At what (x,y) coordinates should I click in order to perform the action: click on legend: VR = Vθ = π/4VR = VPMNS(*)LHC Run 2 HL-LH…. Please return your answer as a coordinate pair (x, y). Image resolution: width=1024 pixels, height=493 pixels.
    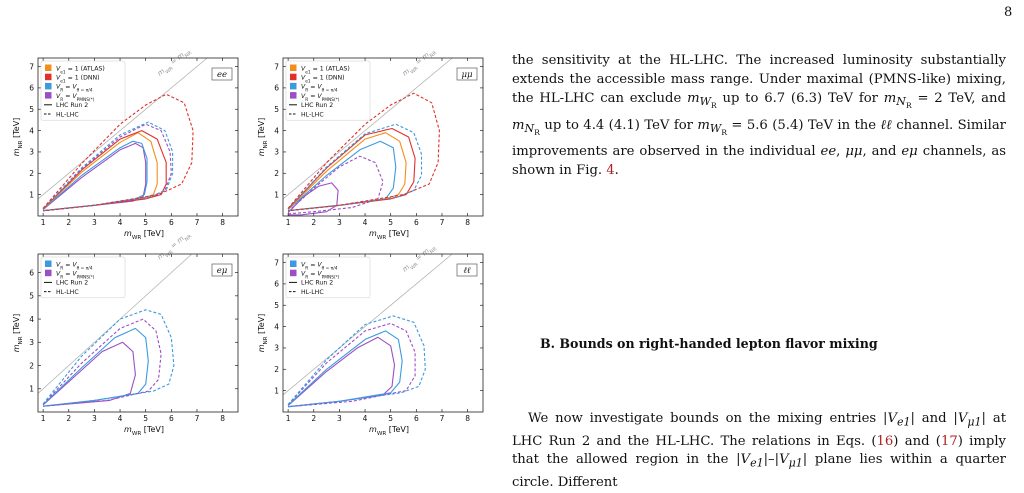
    Looking at the image, I should click on (328, 277).